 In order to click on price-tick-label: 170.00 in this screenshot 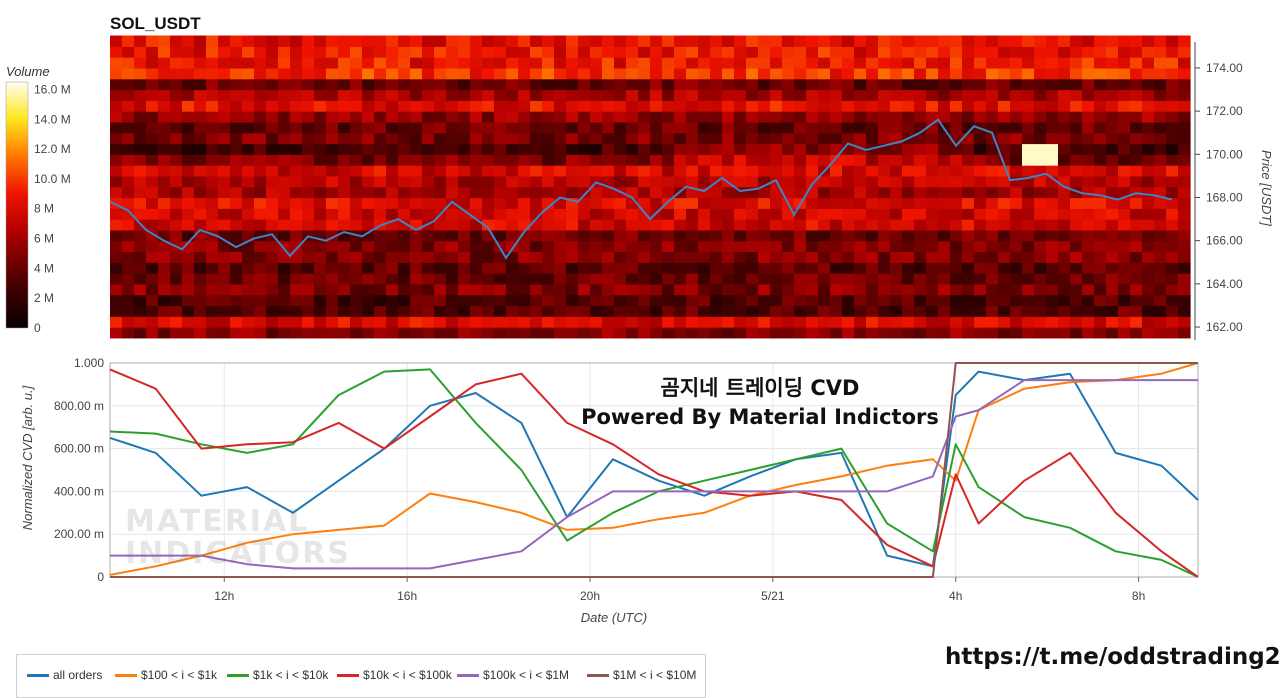, I will do `click(1224, 154)`.